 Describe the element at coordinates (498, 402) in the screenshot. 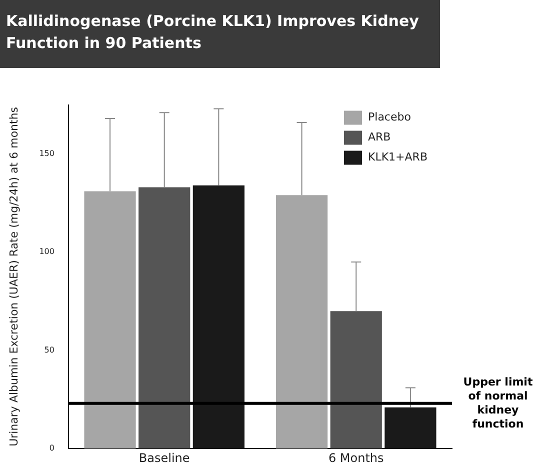

I see `ref-line-label: Upper limit of normal kidney function` at that location.